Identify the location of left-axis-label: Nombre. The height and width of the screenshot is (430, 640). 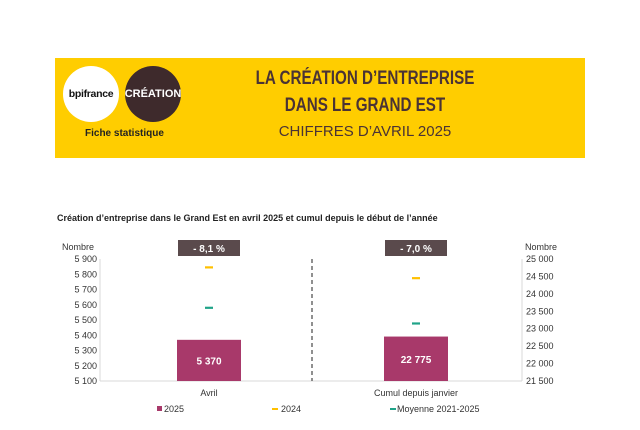
(78, 247).